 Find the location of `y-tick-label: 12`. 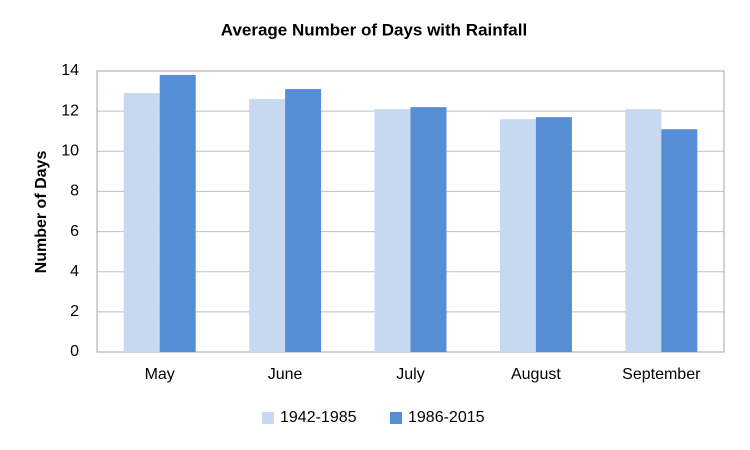

y-tick-label: 12 is located at coordinates (70, 110).